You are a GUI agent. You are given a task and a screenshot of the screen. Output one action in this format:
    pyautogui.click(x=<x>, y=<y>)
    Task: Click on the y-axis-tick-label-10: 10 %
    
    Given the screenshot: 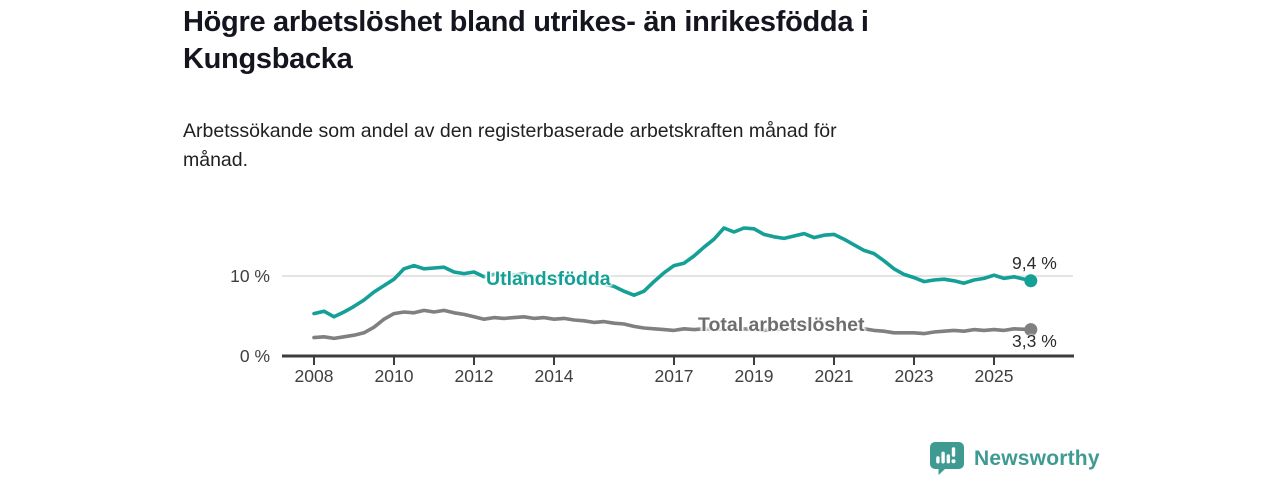 What is the action you would take?
    pyautogui.click(x=250, y=276)
    